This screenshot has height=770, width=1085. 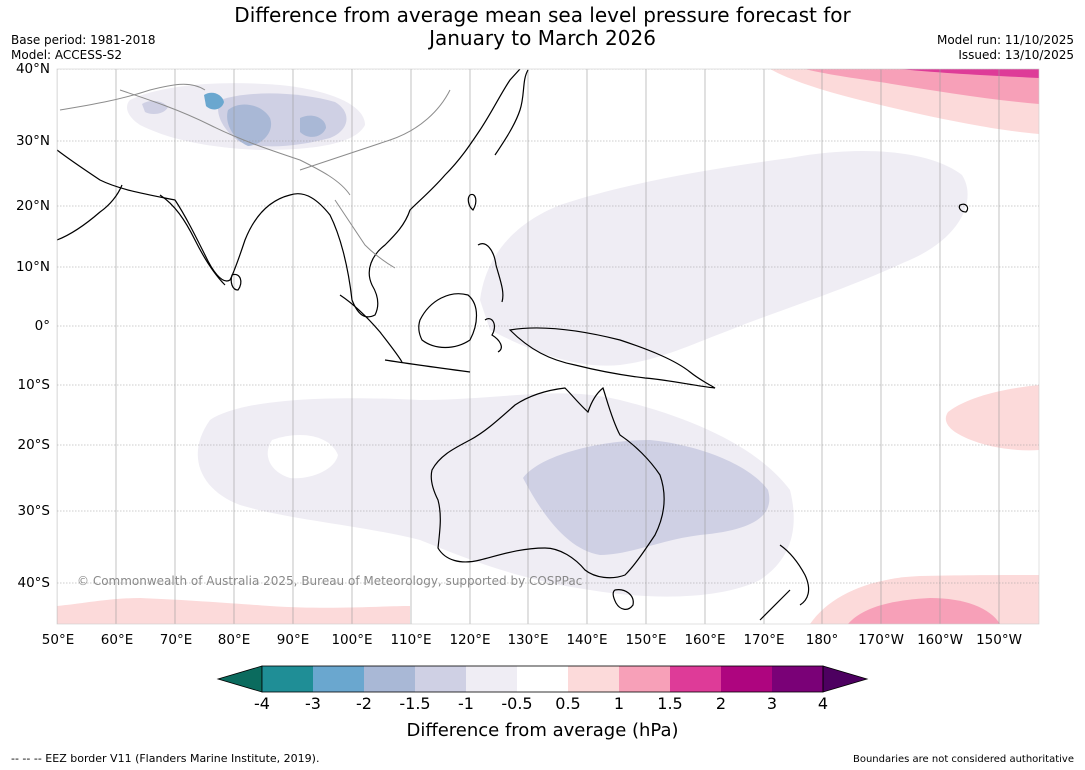 What do you see at coordinates (42, 326) in the screenshot?
I see `lat-label-0: 0°` at bounding box center [42, 326].